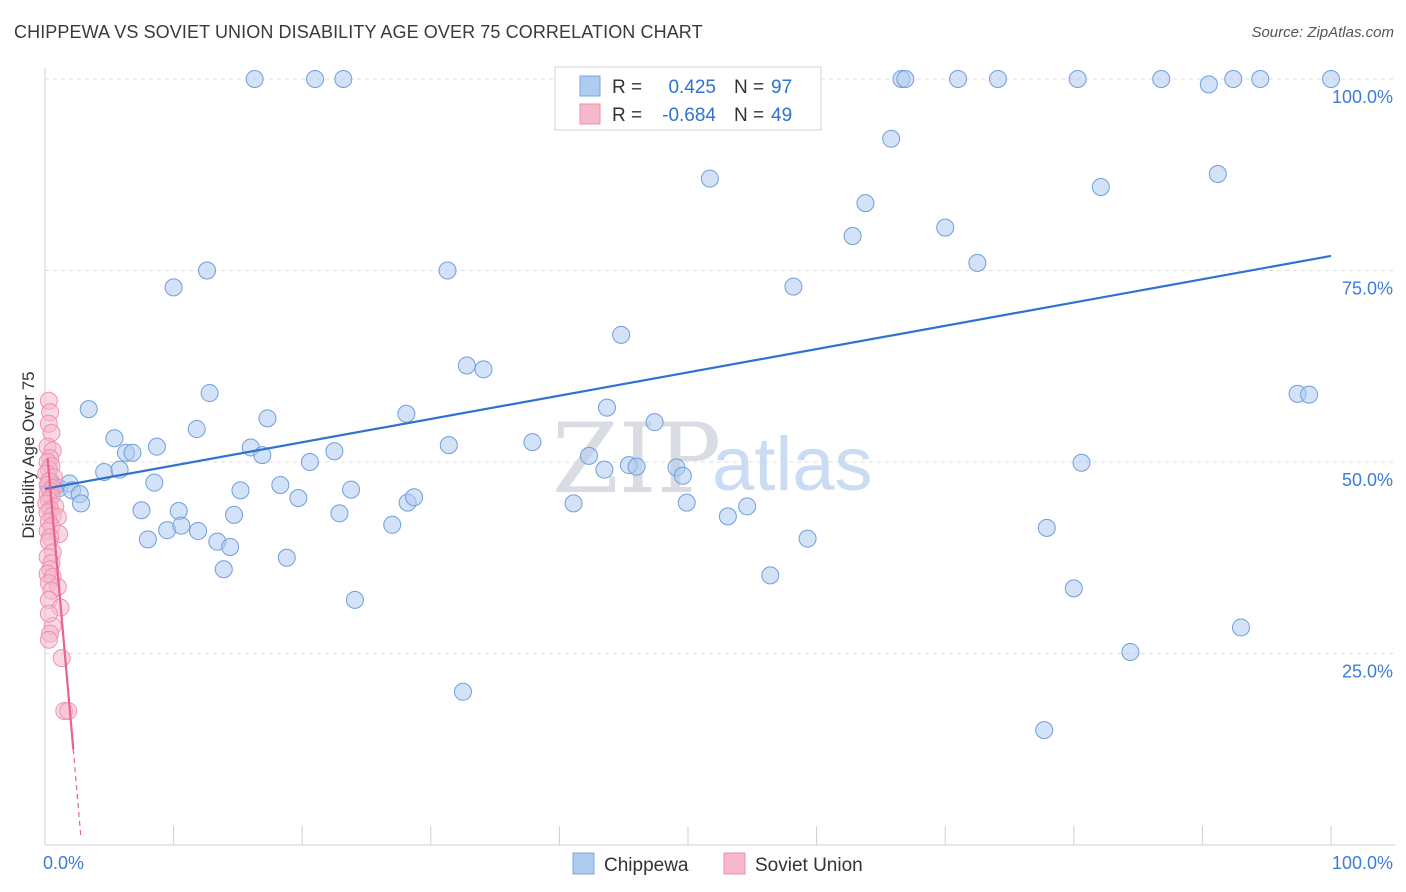 This screenshot has width=1406, height=892. What do you see at coordinates (1367, 289) in the screenshot?
I see `y-tick-label-1: 75.0%` at bounding box center [1367, 289].